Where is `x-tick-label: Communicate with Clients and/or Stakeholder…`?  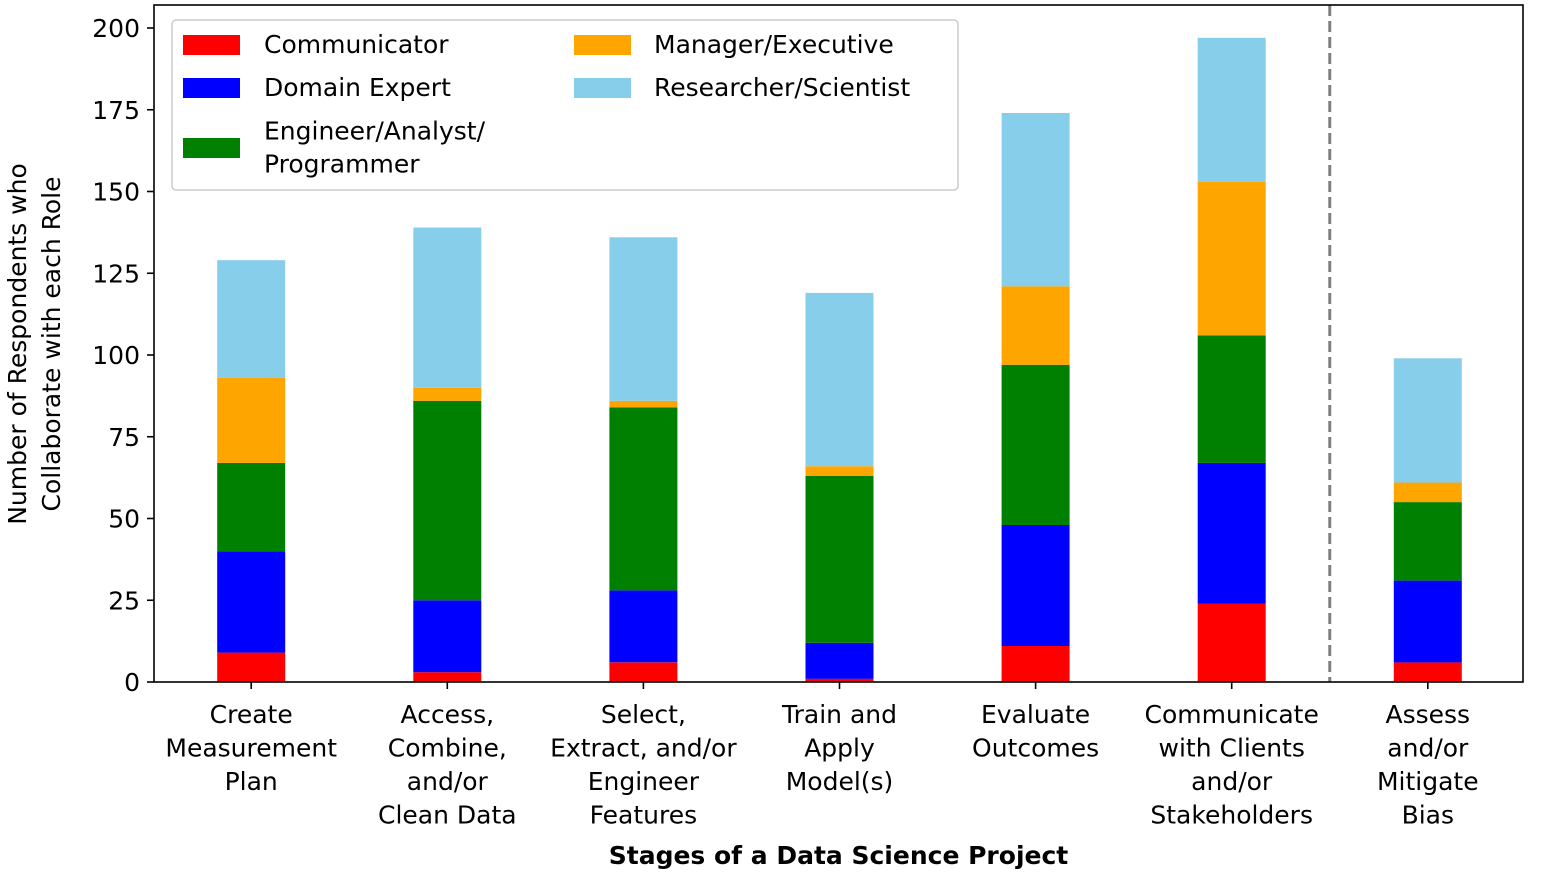 x-tick-label: Communicate with Clients and/or Stakeholder… is located at coordinates (1232, 765).